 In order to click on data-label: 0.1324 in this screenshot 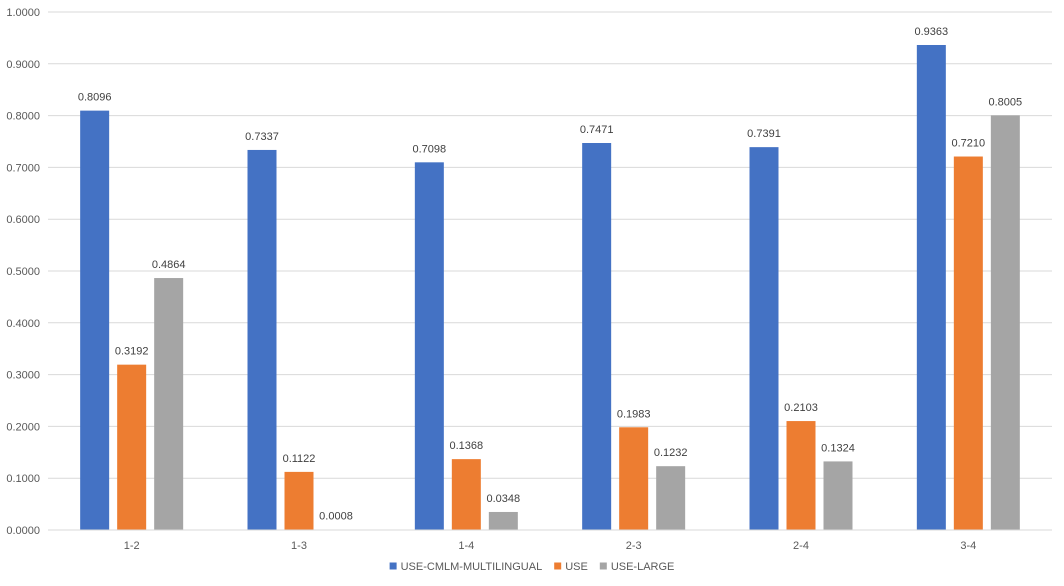, I will do `click(838, 448)`.